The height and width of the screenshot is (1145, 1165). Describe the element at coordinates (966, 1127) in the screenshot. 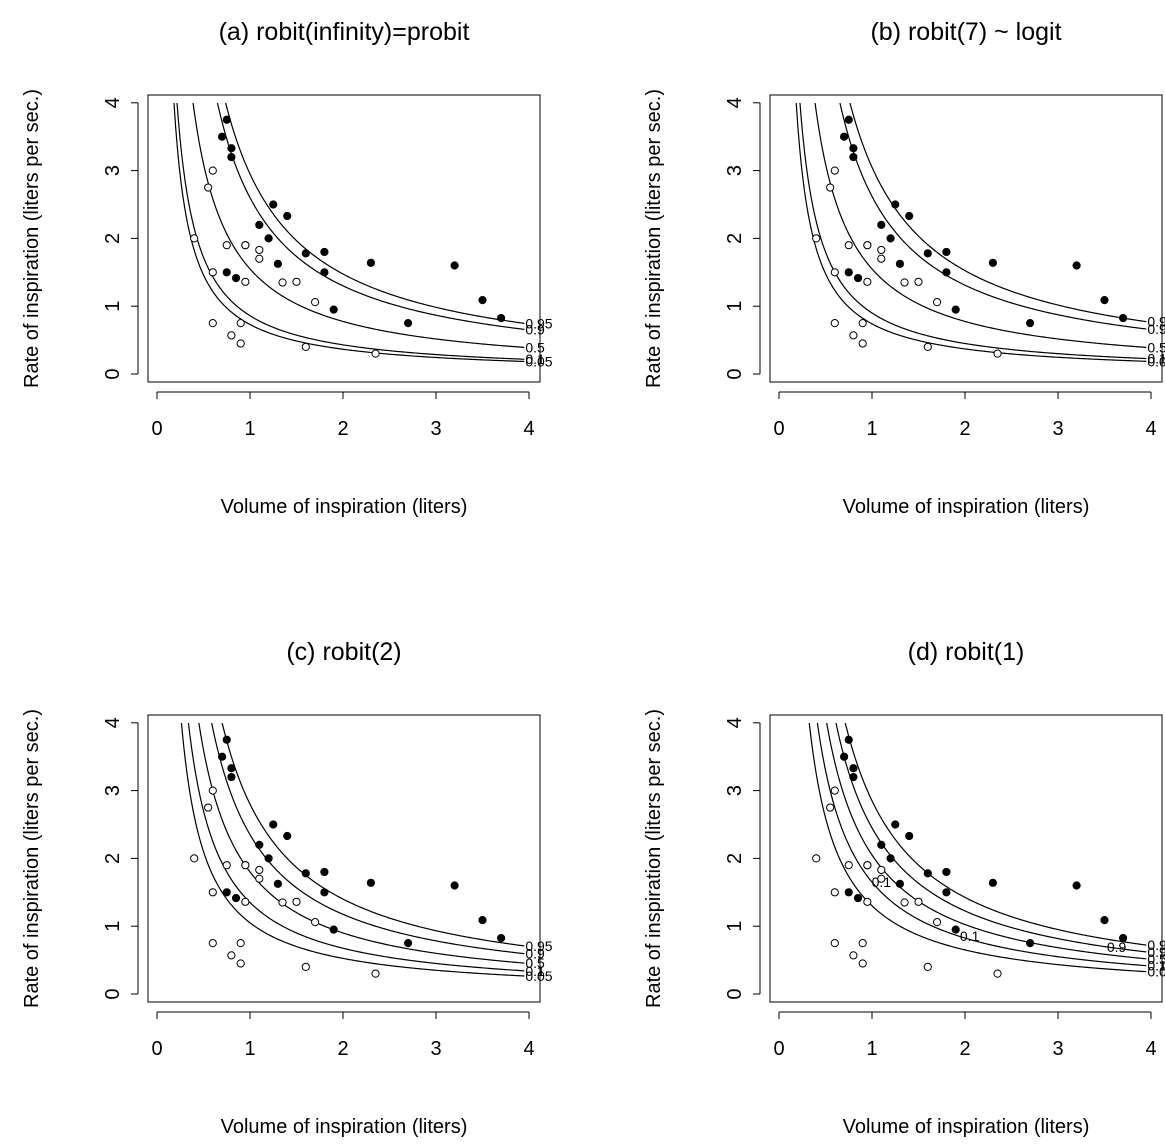

I see `x-axis-label: Volume of inspiration (liters)` at that location.